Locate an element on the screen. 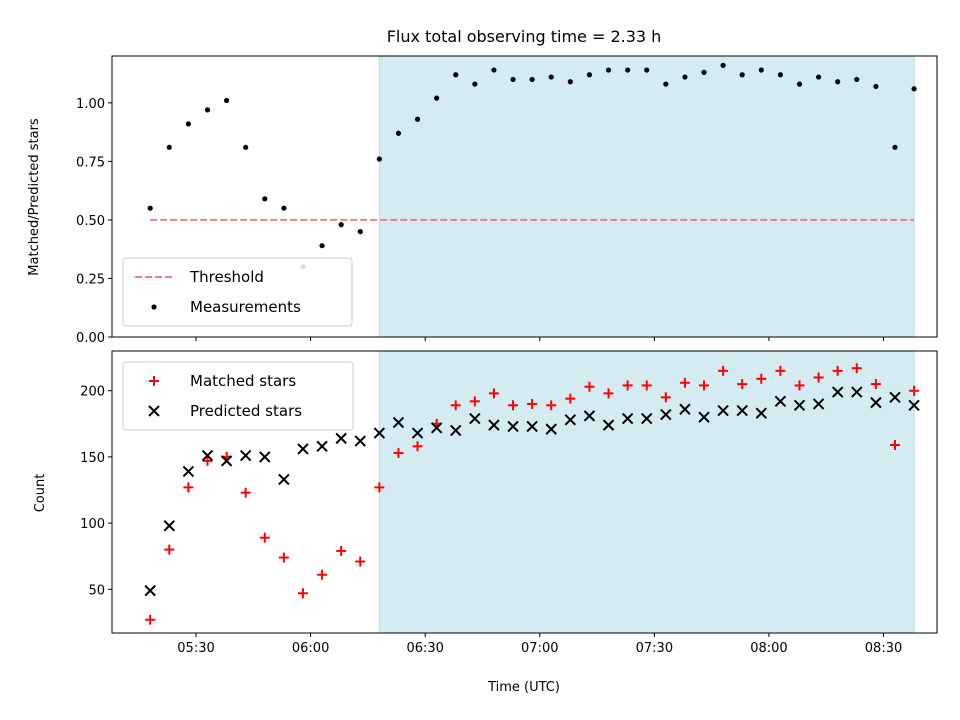 This screenshot has width=960, height=720. legend-label: Threshold is located at coordinates (226, 277).